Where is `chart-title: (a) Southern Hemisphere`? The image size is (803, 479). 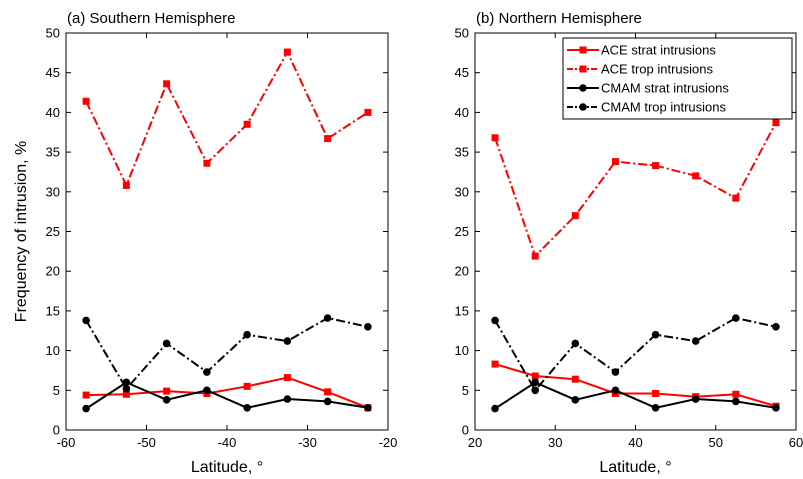 chart-title: (a) Southern Hemisphere is located at coordinates (151, 18).